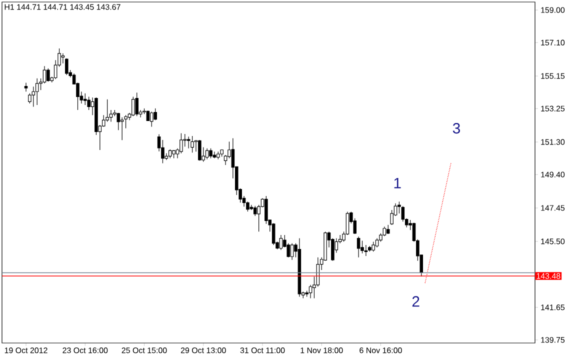 This screenshot has height=359, width=578. I want to click on annotation: 2, so click(416, 301).